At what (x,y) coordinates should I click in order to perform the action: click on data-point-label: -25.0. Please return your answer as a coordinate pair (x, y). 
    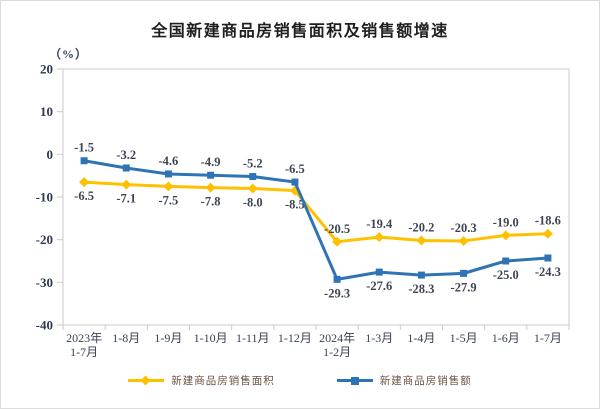
    Looking at the image, I should click on (506, 275).